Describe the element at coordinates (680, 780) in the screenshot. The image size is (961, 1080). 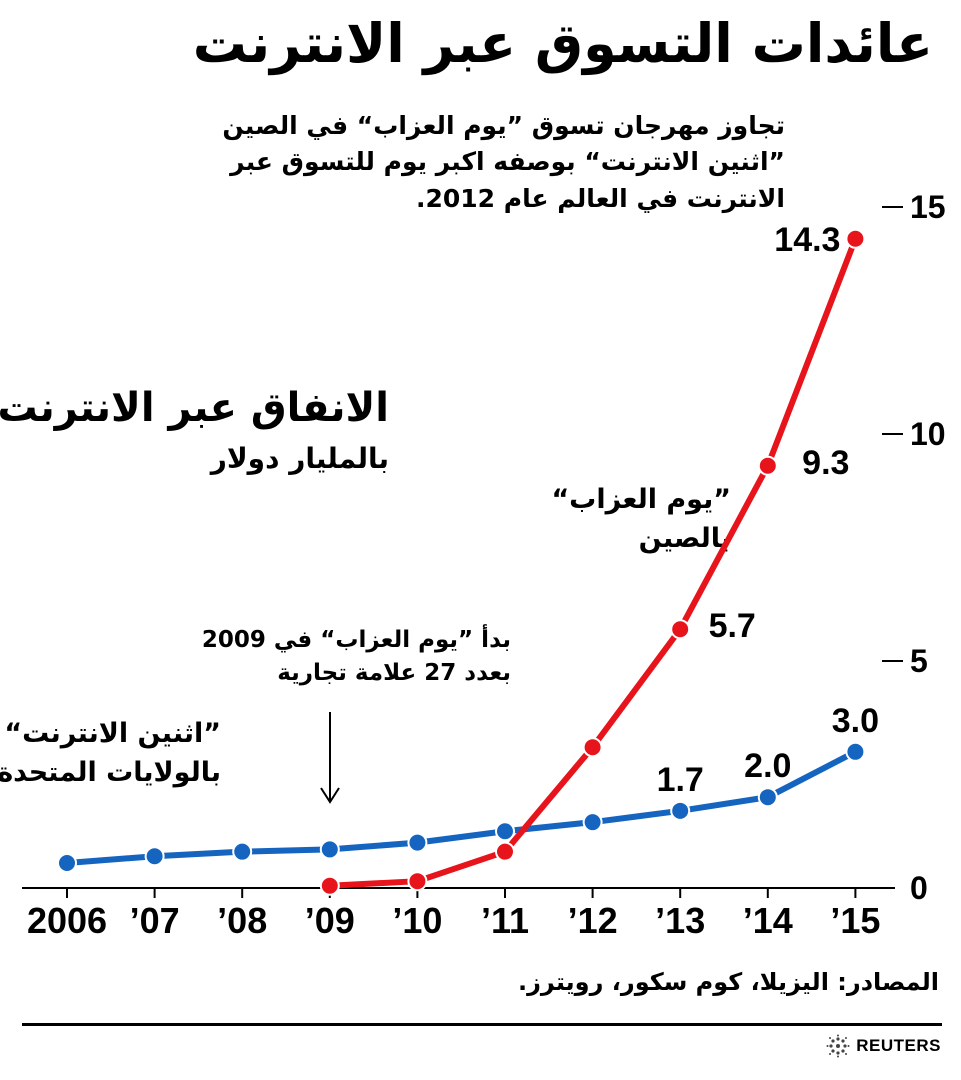
I see `us-data-label: 1.7` at that location.